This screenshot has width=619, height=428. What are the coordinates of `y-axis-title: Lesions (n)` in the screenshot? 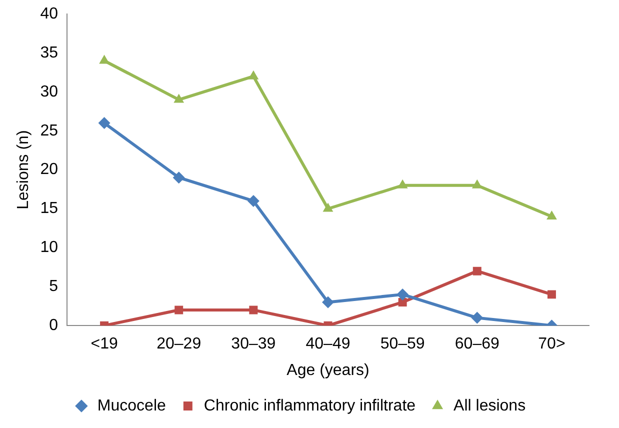 It's located at (23, 170).